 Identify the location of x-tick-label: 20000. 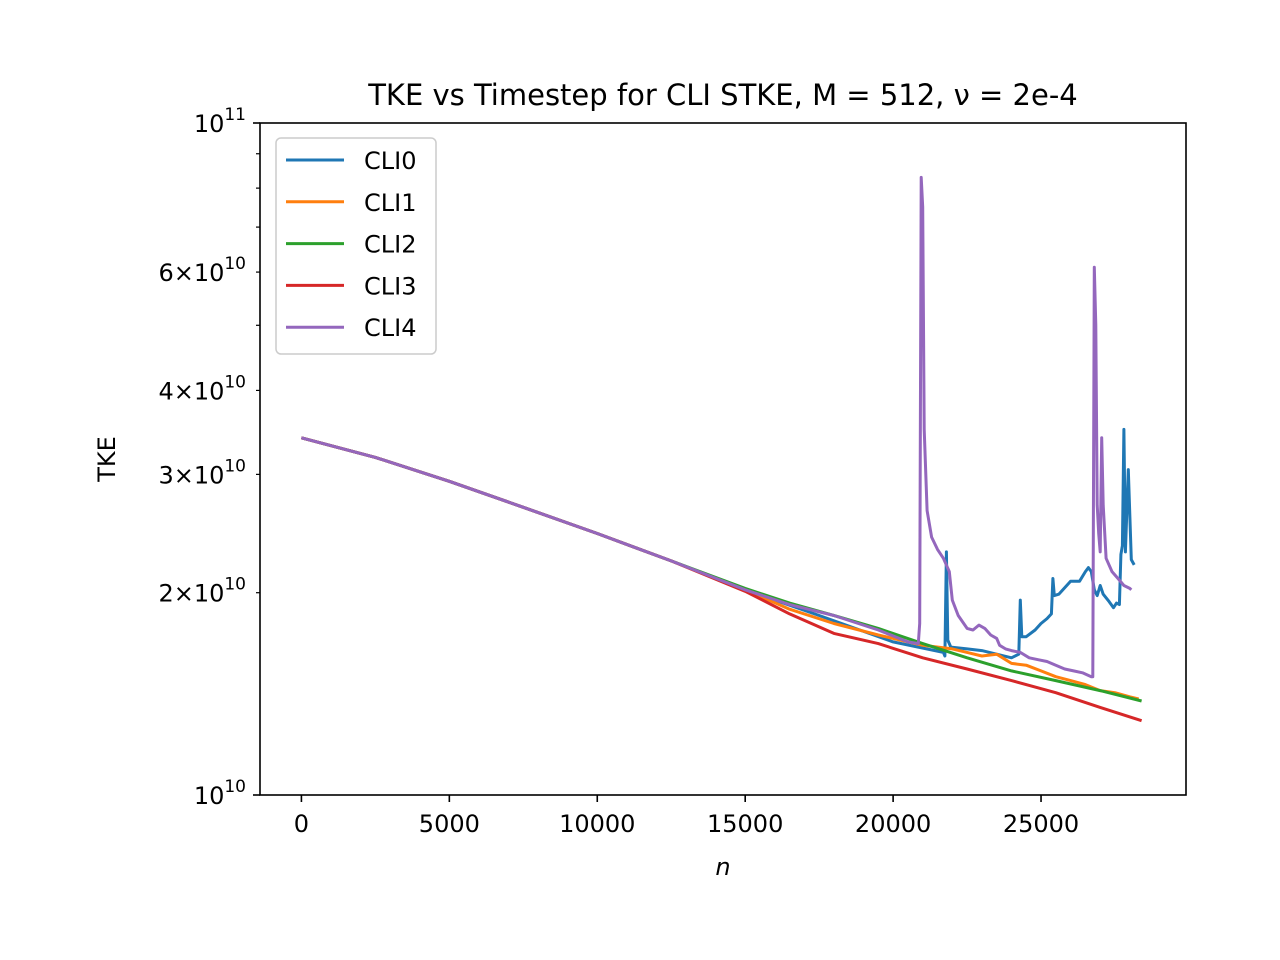
(893, 824).